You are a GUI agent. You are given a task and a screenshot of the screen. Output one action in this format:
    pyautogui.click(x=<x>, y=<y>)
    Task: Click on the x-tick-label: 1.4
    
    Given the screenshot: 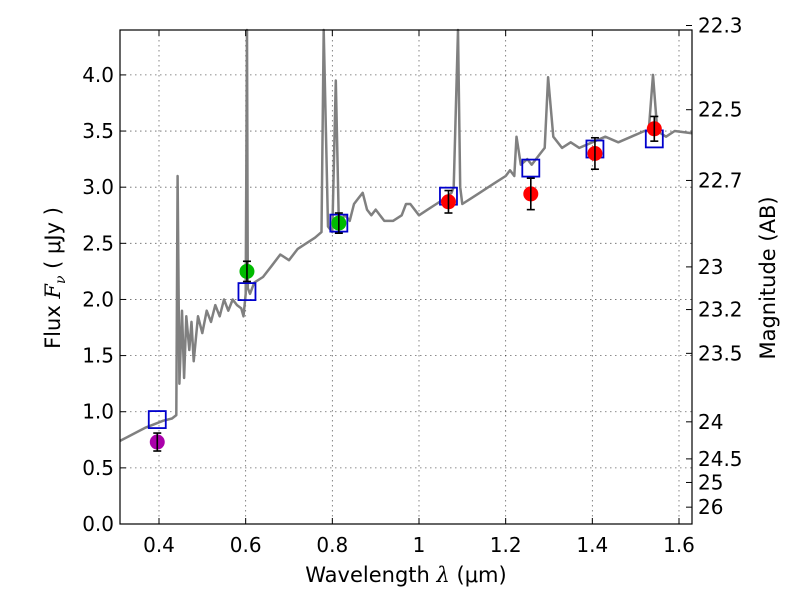 What is the action you would take?
    pyautogui.click(x=592, y=545)
    